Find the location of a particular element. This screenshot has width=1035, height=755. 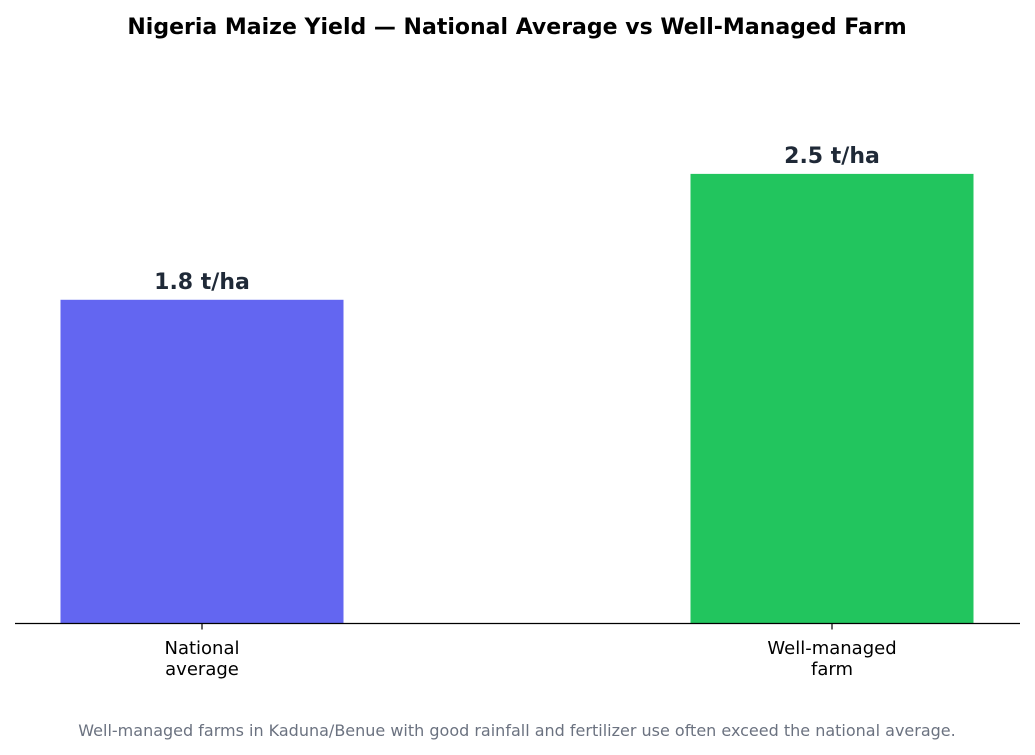

x-tick-label-0: National average is located at coordinates (201, 659).